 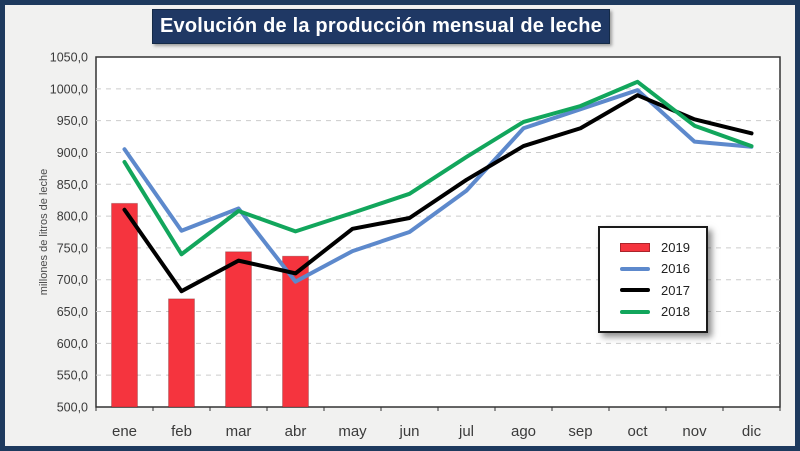 What do you see at coordinates (637, 431) in the screenshot?
I see `x-tick-label: oct` at bounding box center [637, 431].